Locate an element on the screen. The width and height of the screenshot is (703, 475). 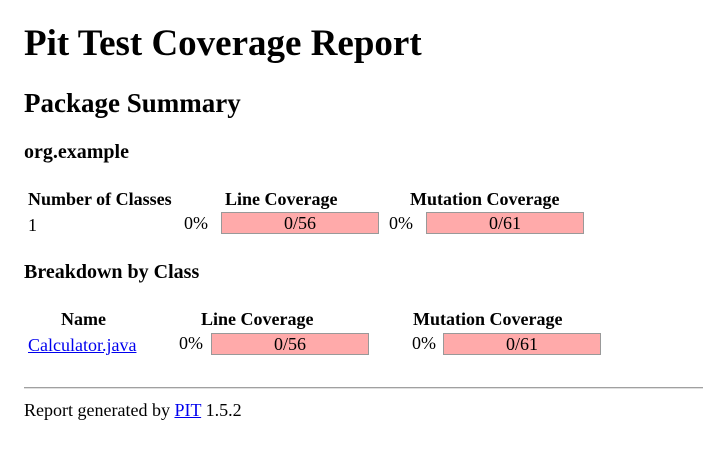
class-mutation-coverage-percent: 0% is located at coordinates (424, 343).